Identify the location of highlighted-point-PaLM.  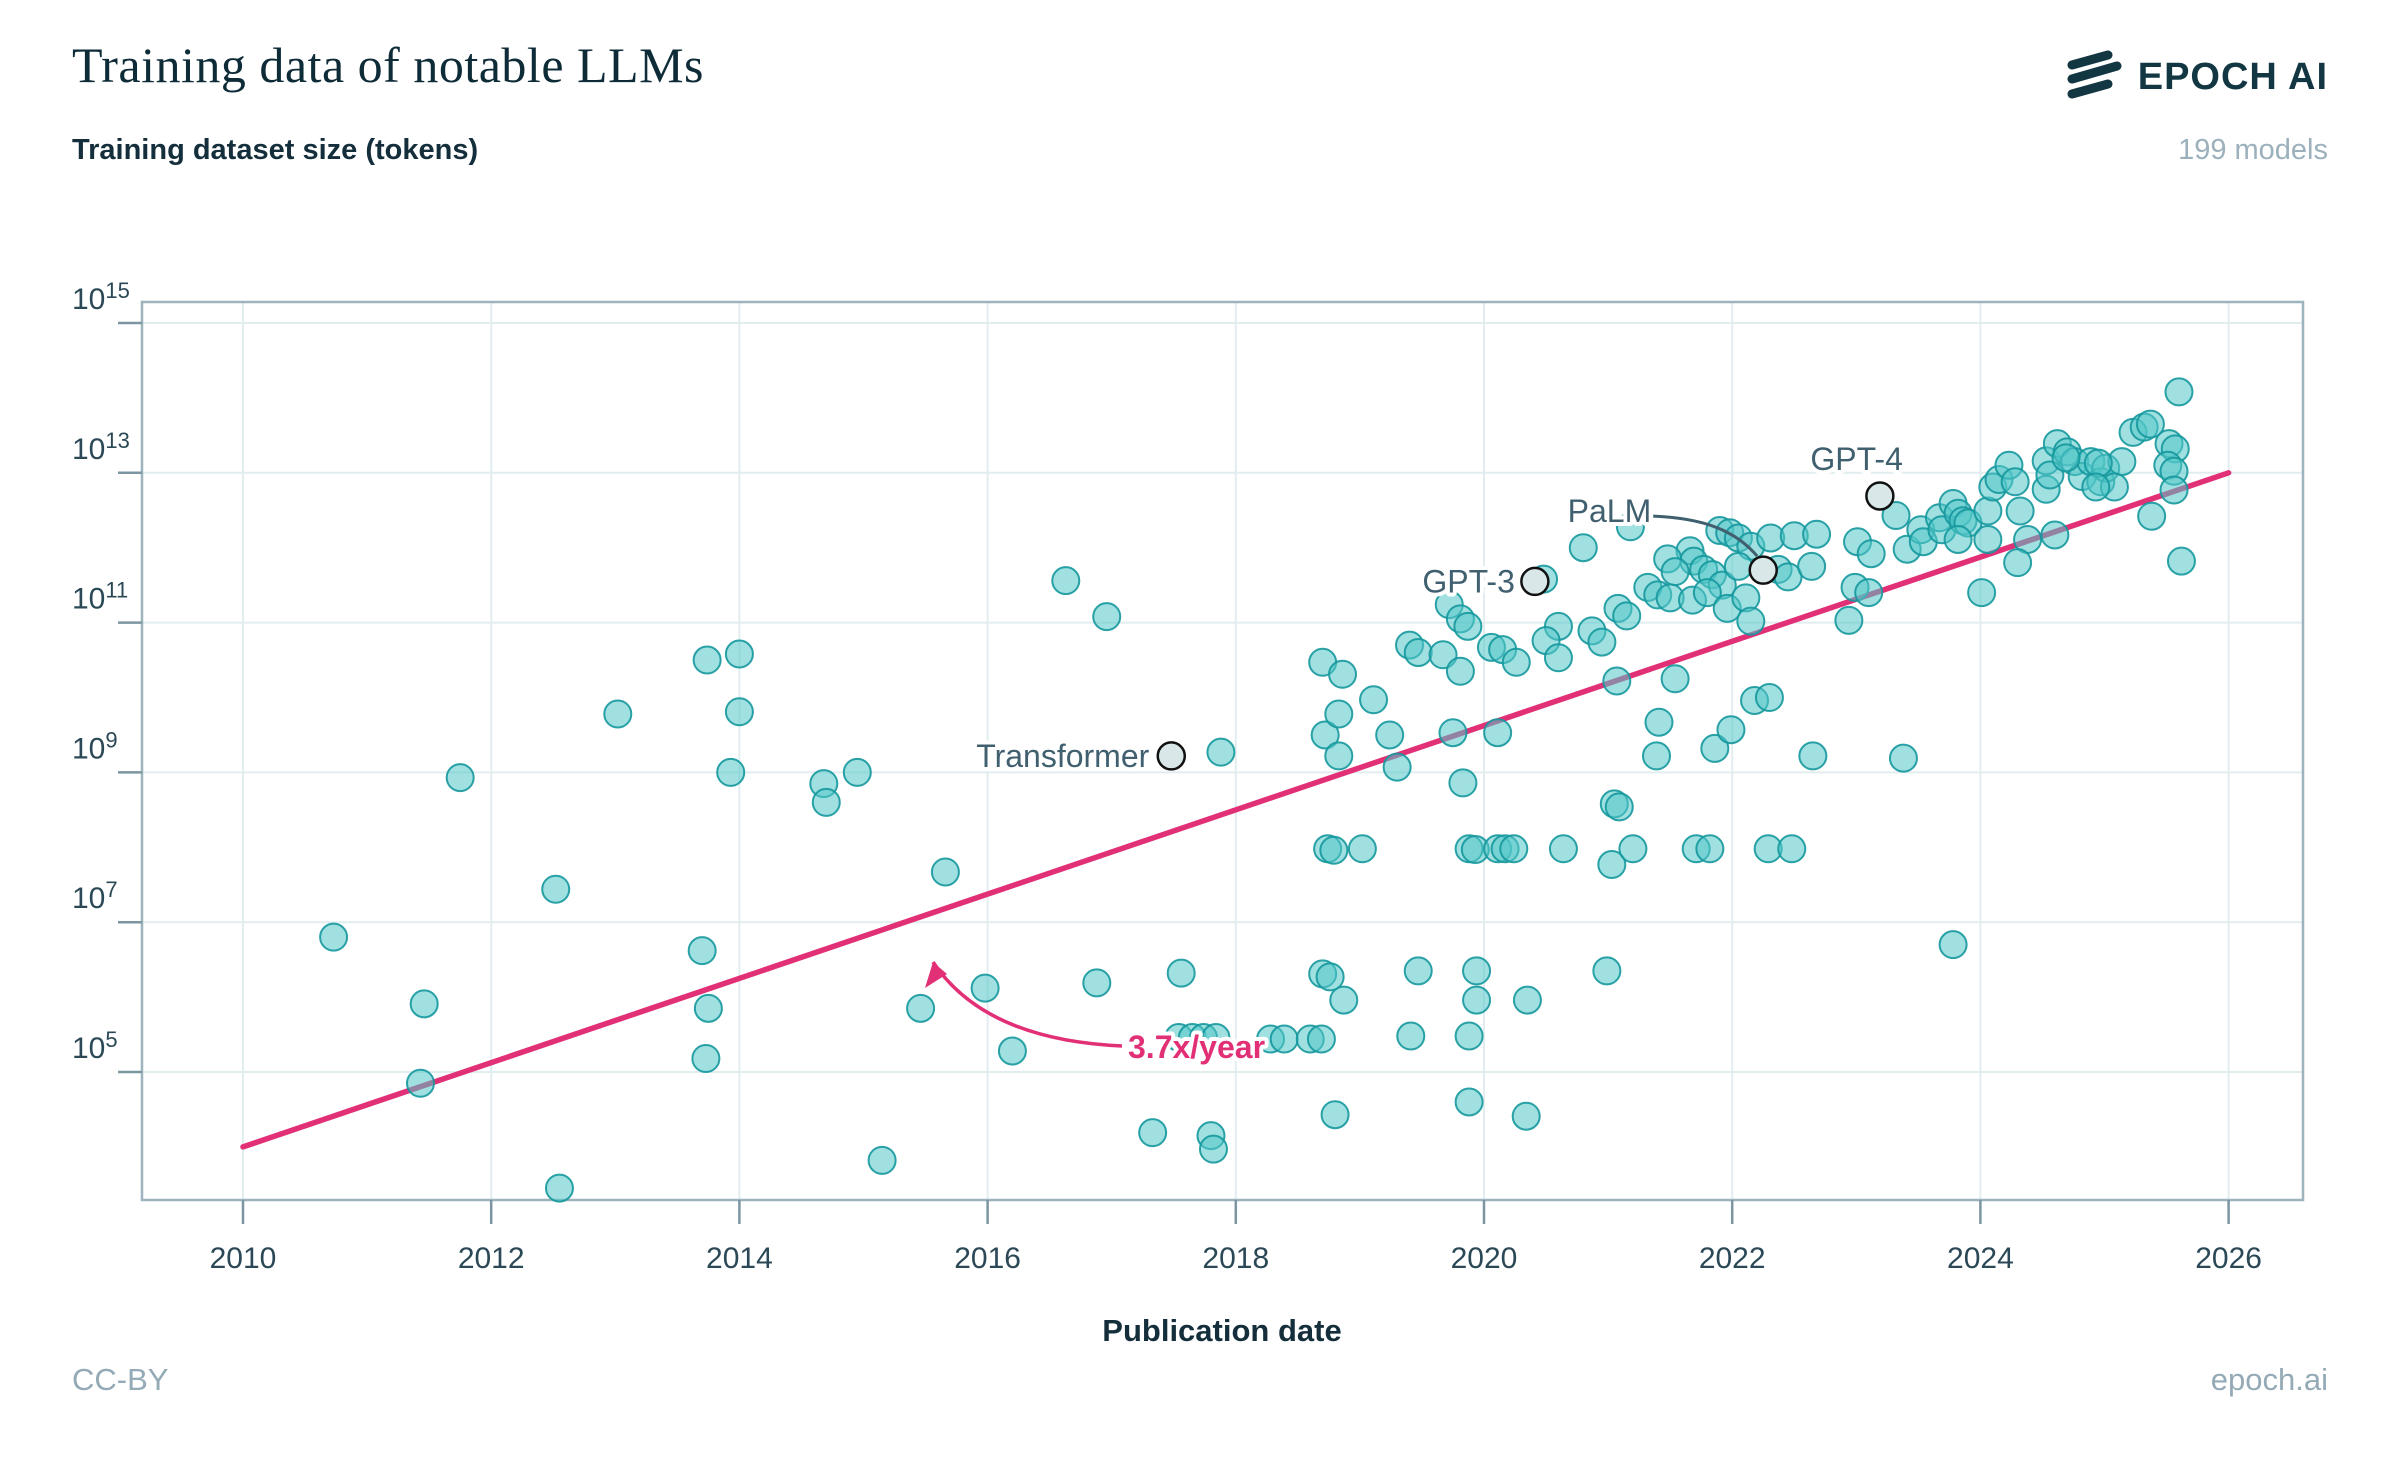
(1763, 570).